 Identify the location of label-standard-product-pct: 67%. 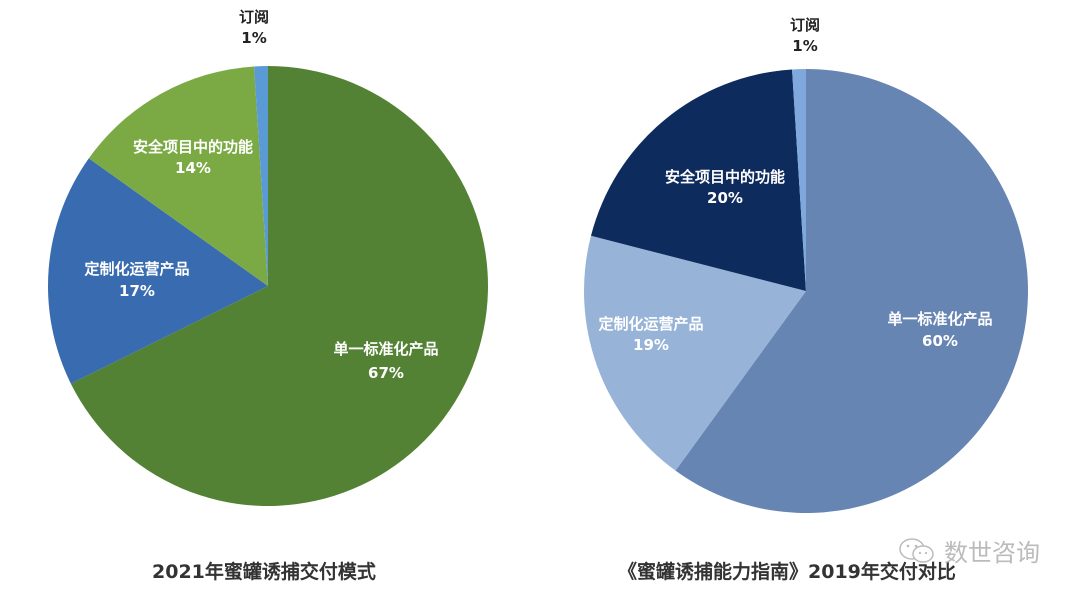
(386, 373).